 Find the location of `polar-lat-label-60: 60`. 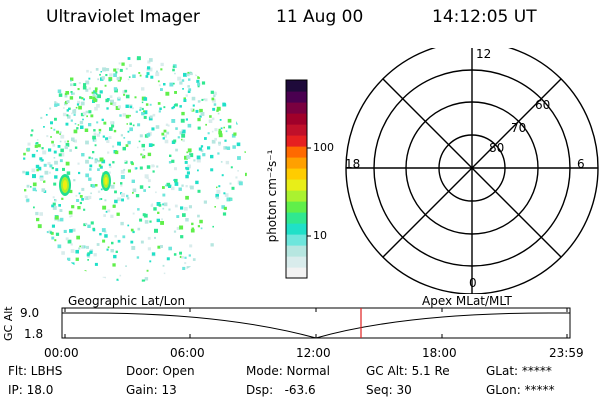

polar-lat-label-60: 60 is located at coordinates (543, 105).